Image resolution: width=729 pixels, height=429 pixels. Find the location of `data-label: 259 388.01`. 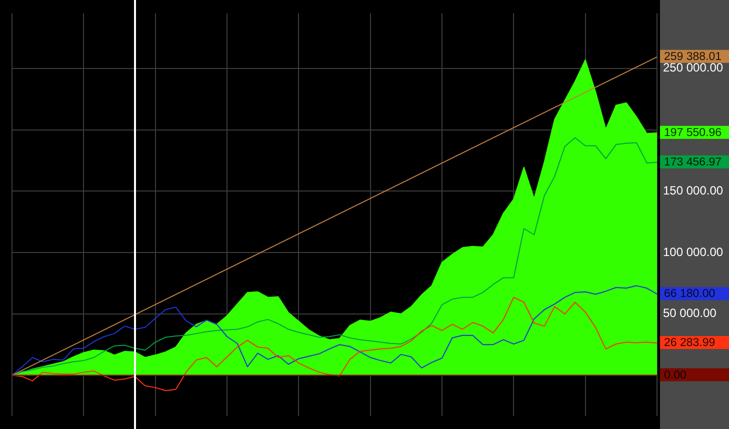

data-label: 259 388.01 is located at coordinates (693, 57).